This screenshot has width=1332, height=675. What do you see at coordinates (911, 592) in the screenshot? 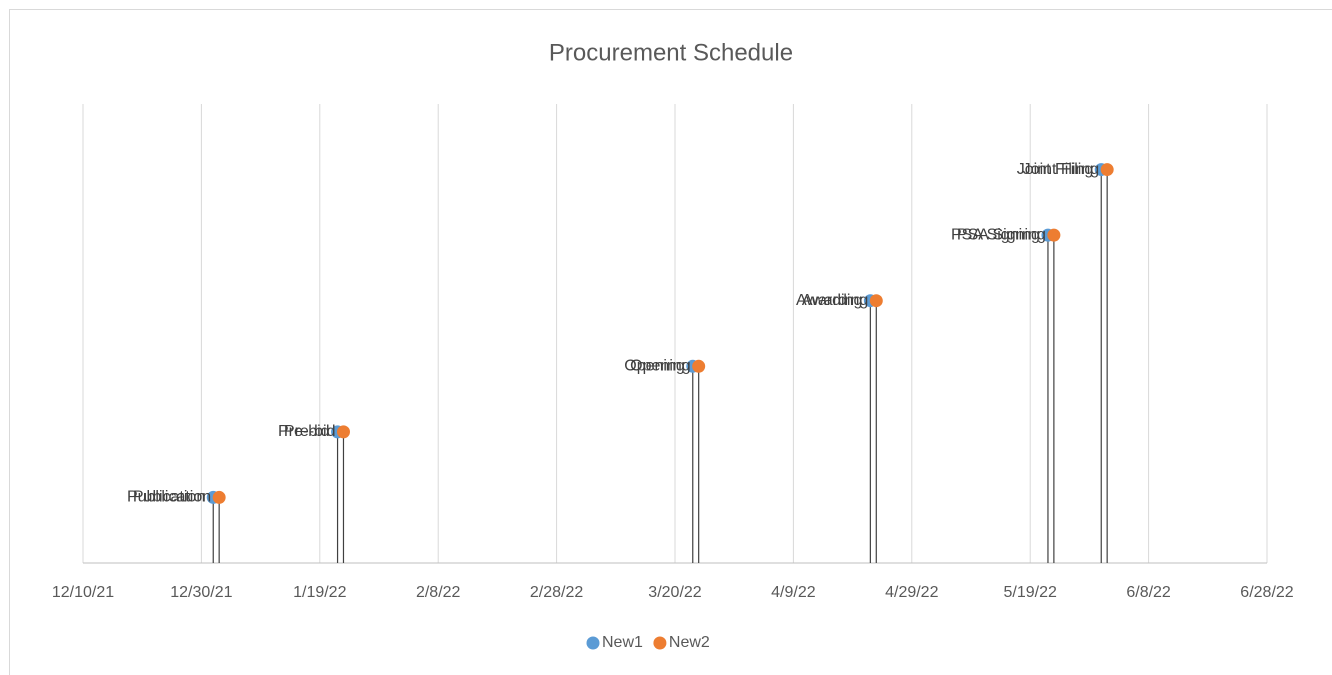
I see `x-tick-label: 4/29/22` at bounding box center [911, 592].